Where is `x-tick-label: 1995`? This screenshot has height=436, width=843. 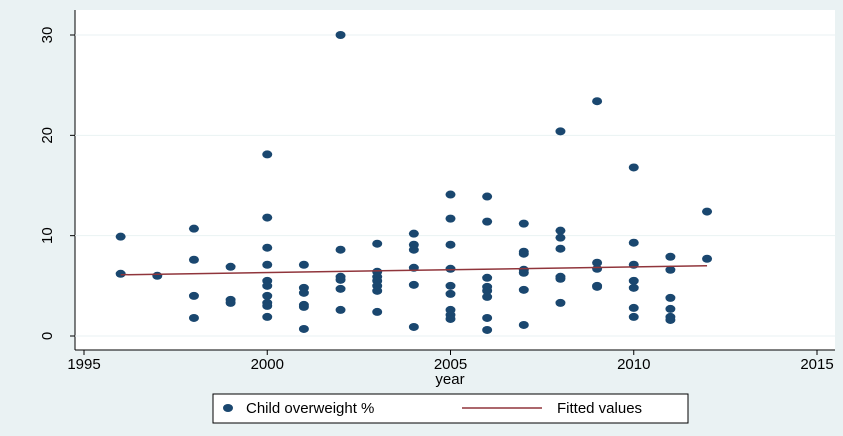
x-tick-label: 1995 is located at coordinates (83, 364).